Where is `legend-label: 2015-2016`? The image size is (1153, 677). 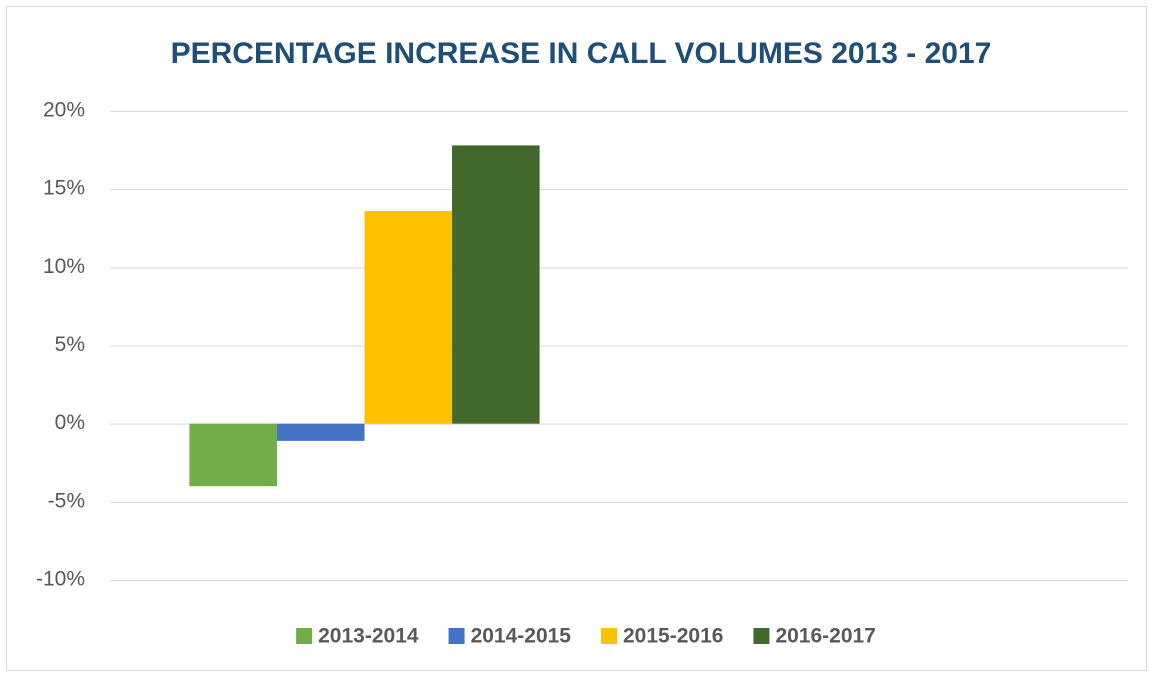
legend-label: 2015-2016 is located at coordinates (673, 636).